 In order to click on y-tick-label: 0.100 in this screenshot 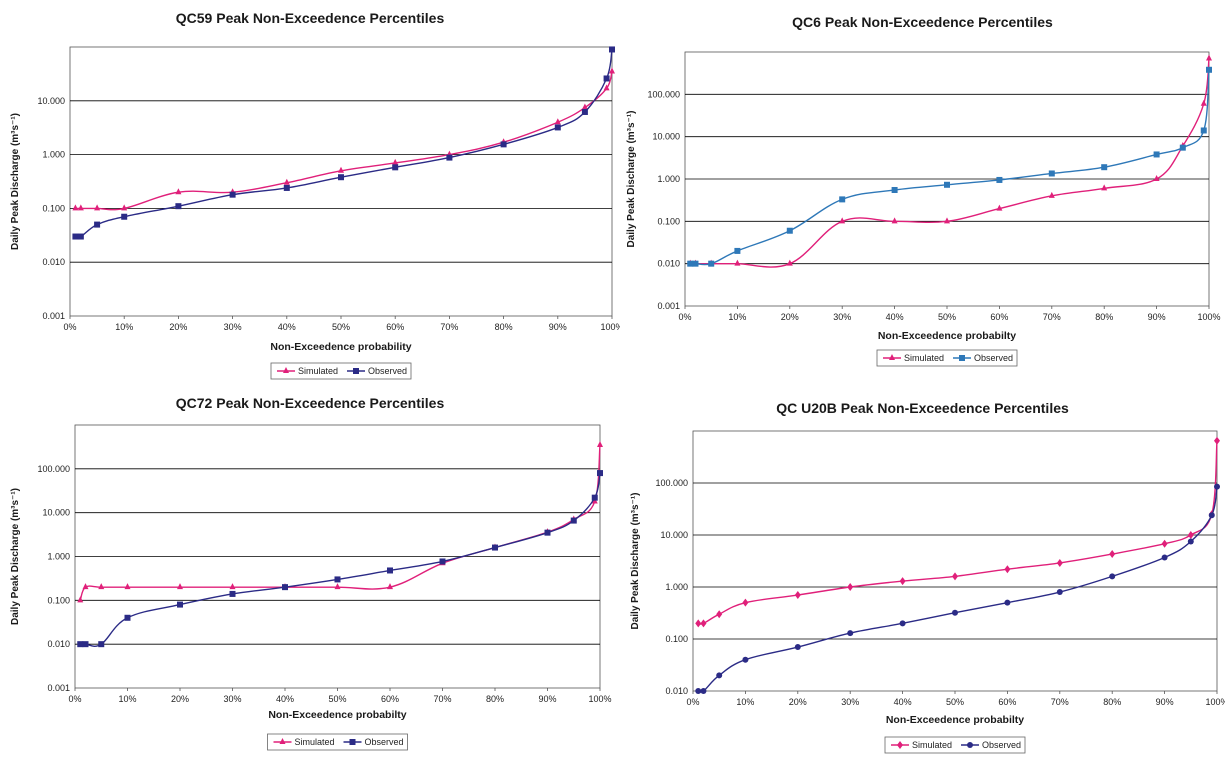, I will do `click(53, 208)`.